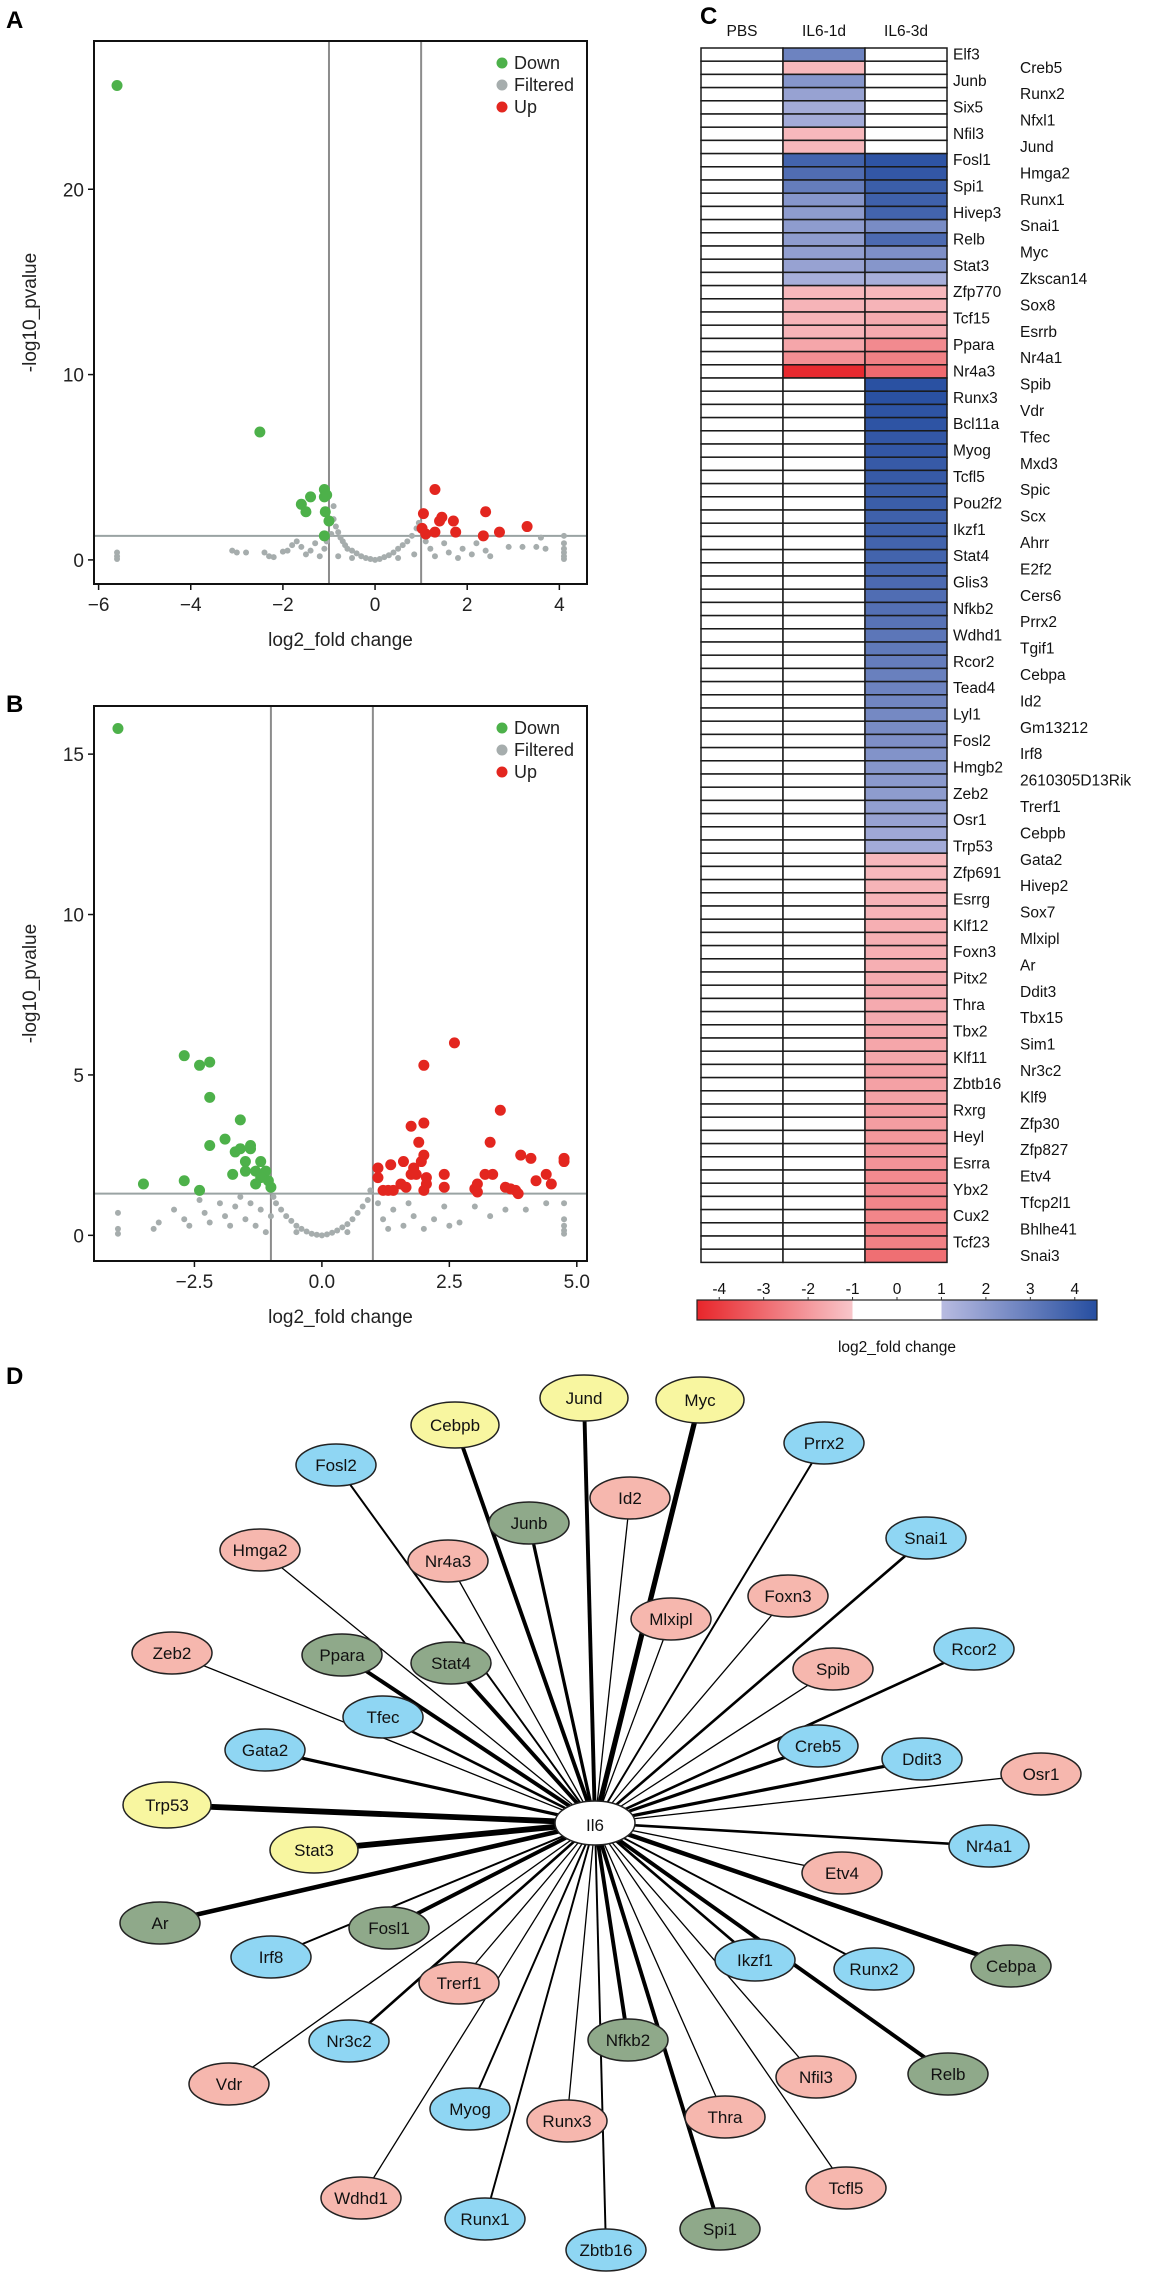 This screenshot has width=1152, height=2274. Describe the element at coordinates (78, 1076) in the screenshot. I see `y-tick-label: 5` at that location.